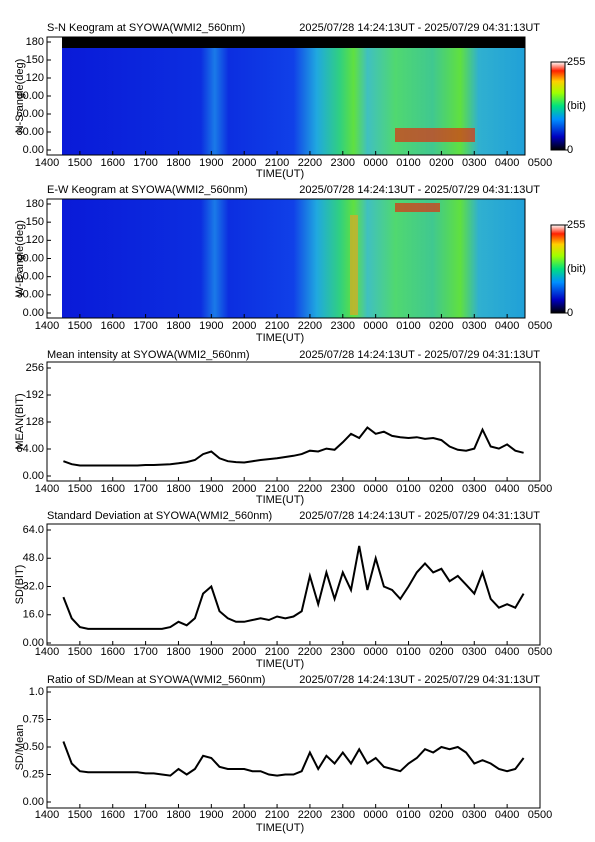 The width and height of the screenshot is (595, 842). Describe the element at coordinates (148, 355) in the screenshot. I see `panel-title: Mean intensity at SYOWA(WMI2_560nm)` at that location.